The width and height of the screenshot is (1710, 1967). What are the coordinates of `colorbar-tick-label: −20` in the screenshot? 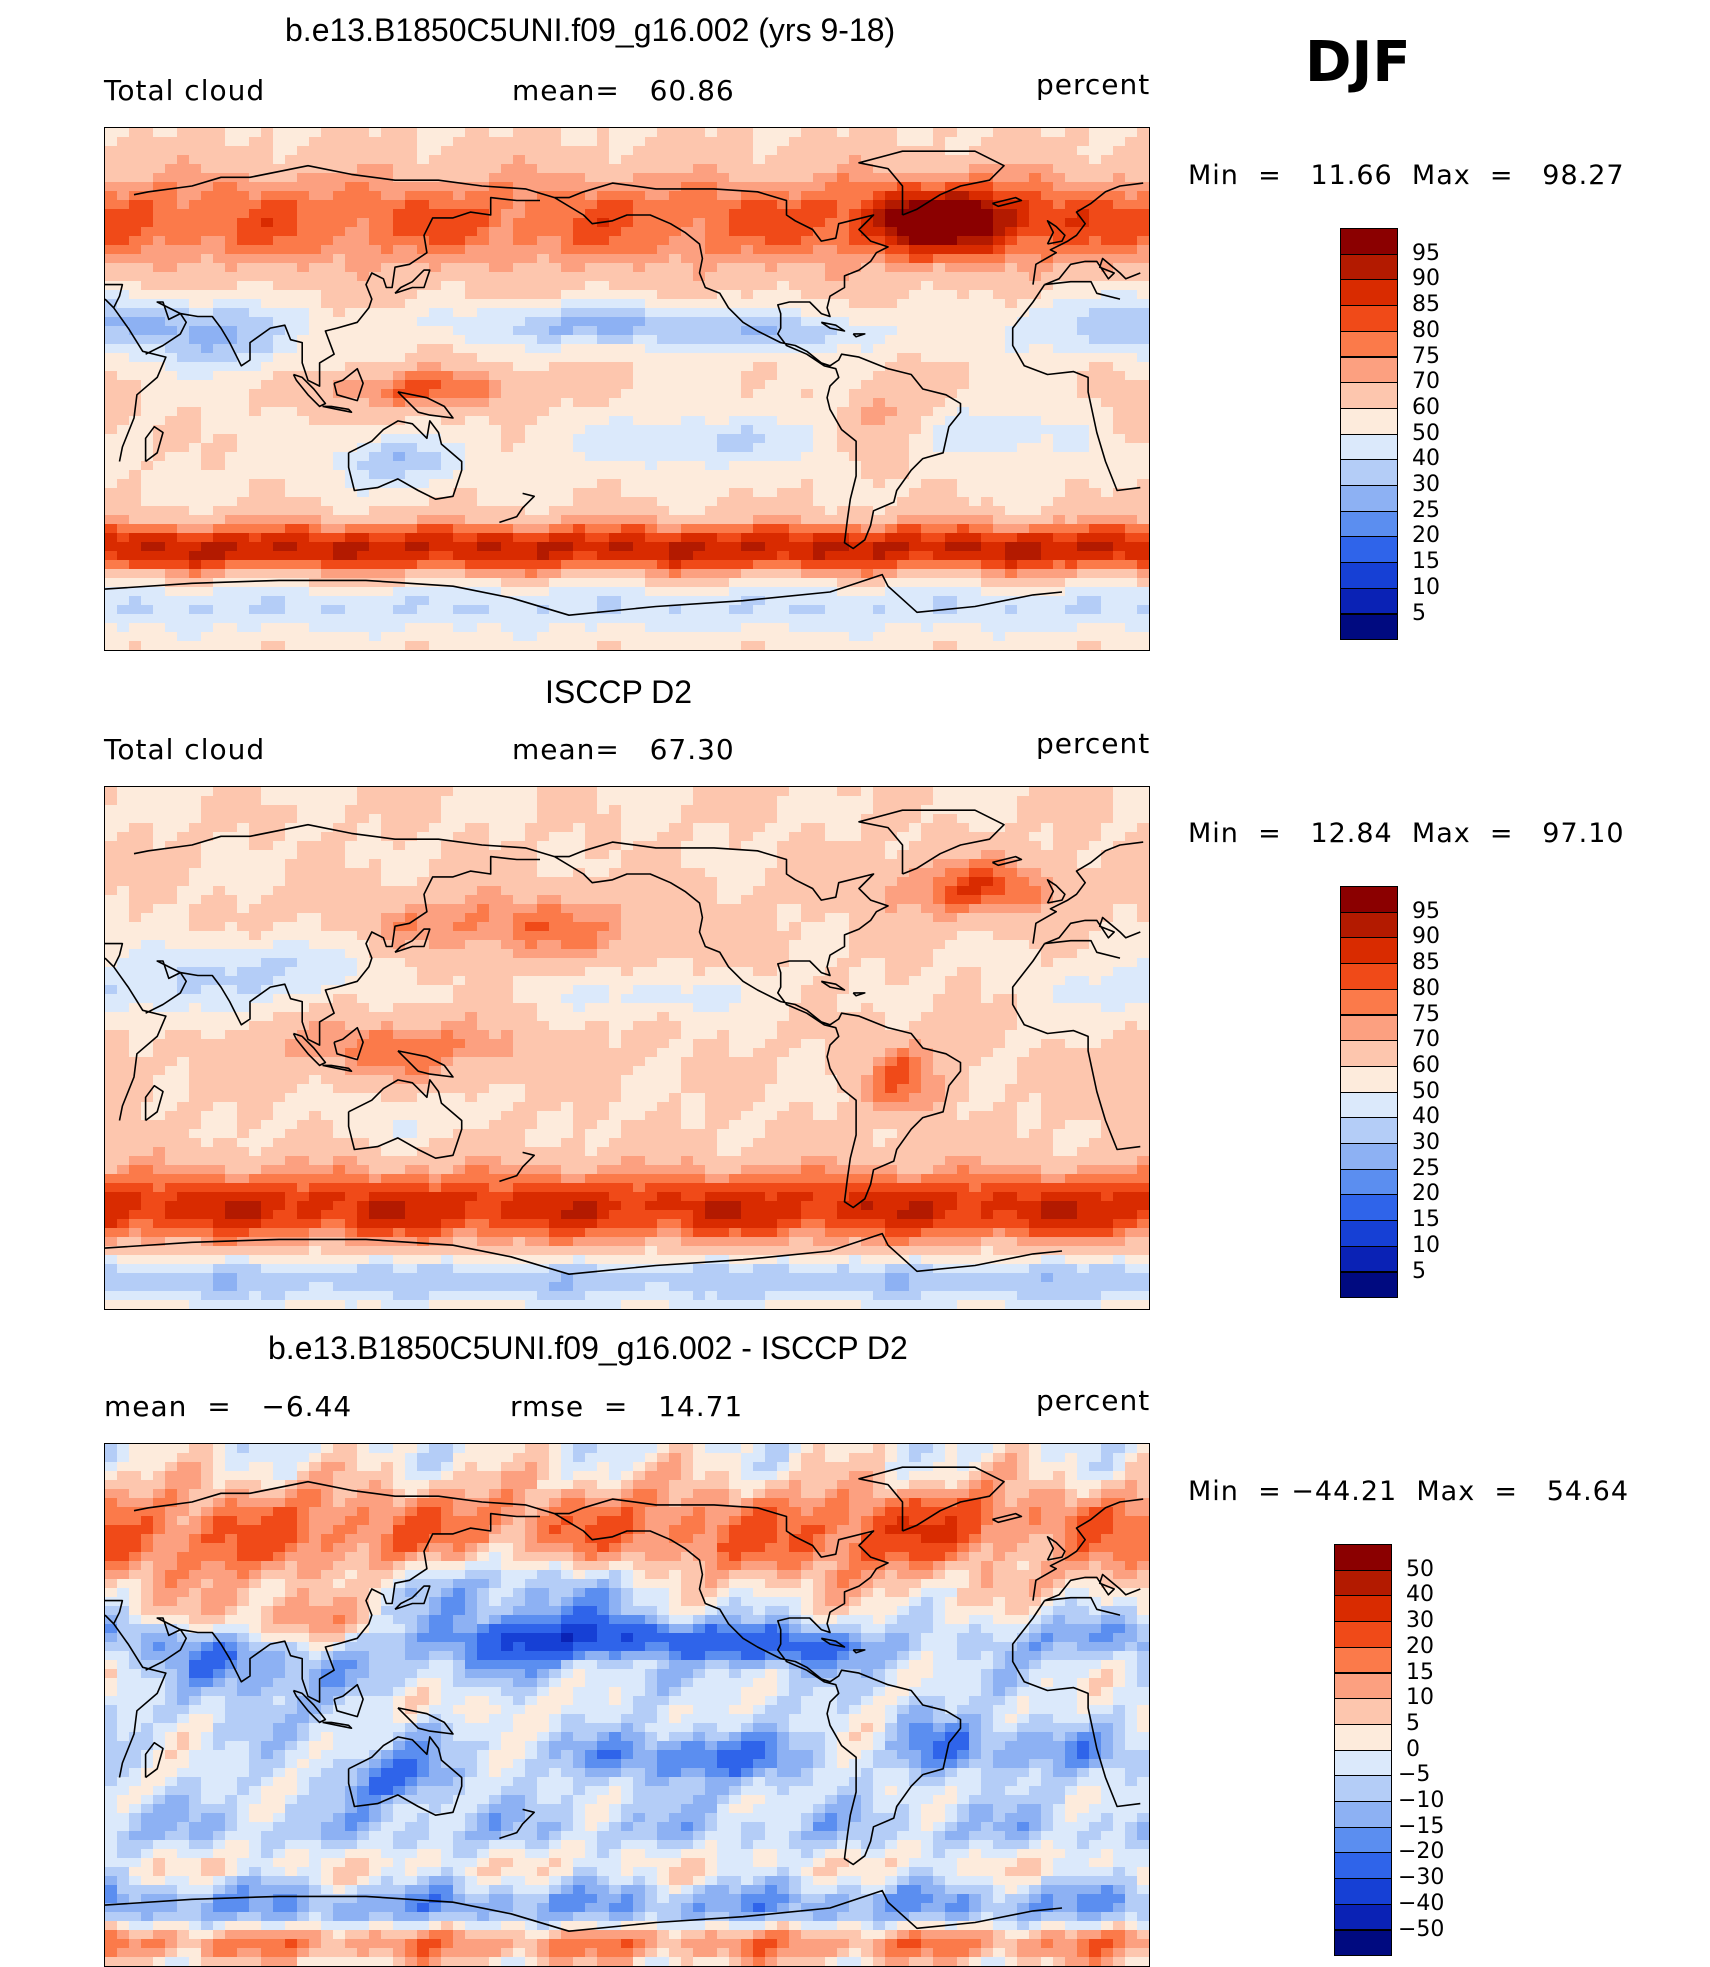 It's located at (1421, 1851).